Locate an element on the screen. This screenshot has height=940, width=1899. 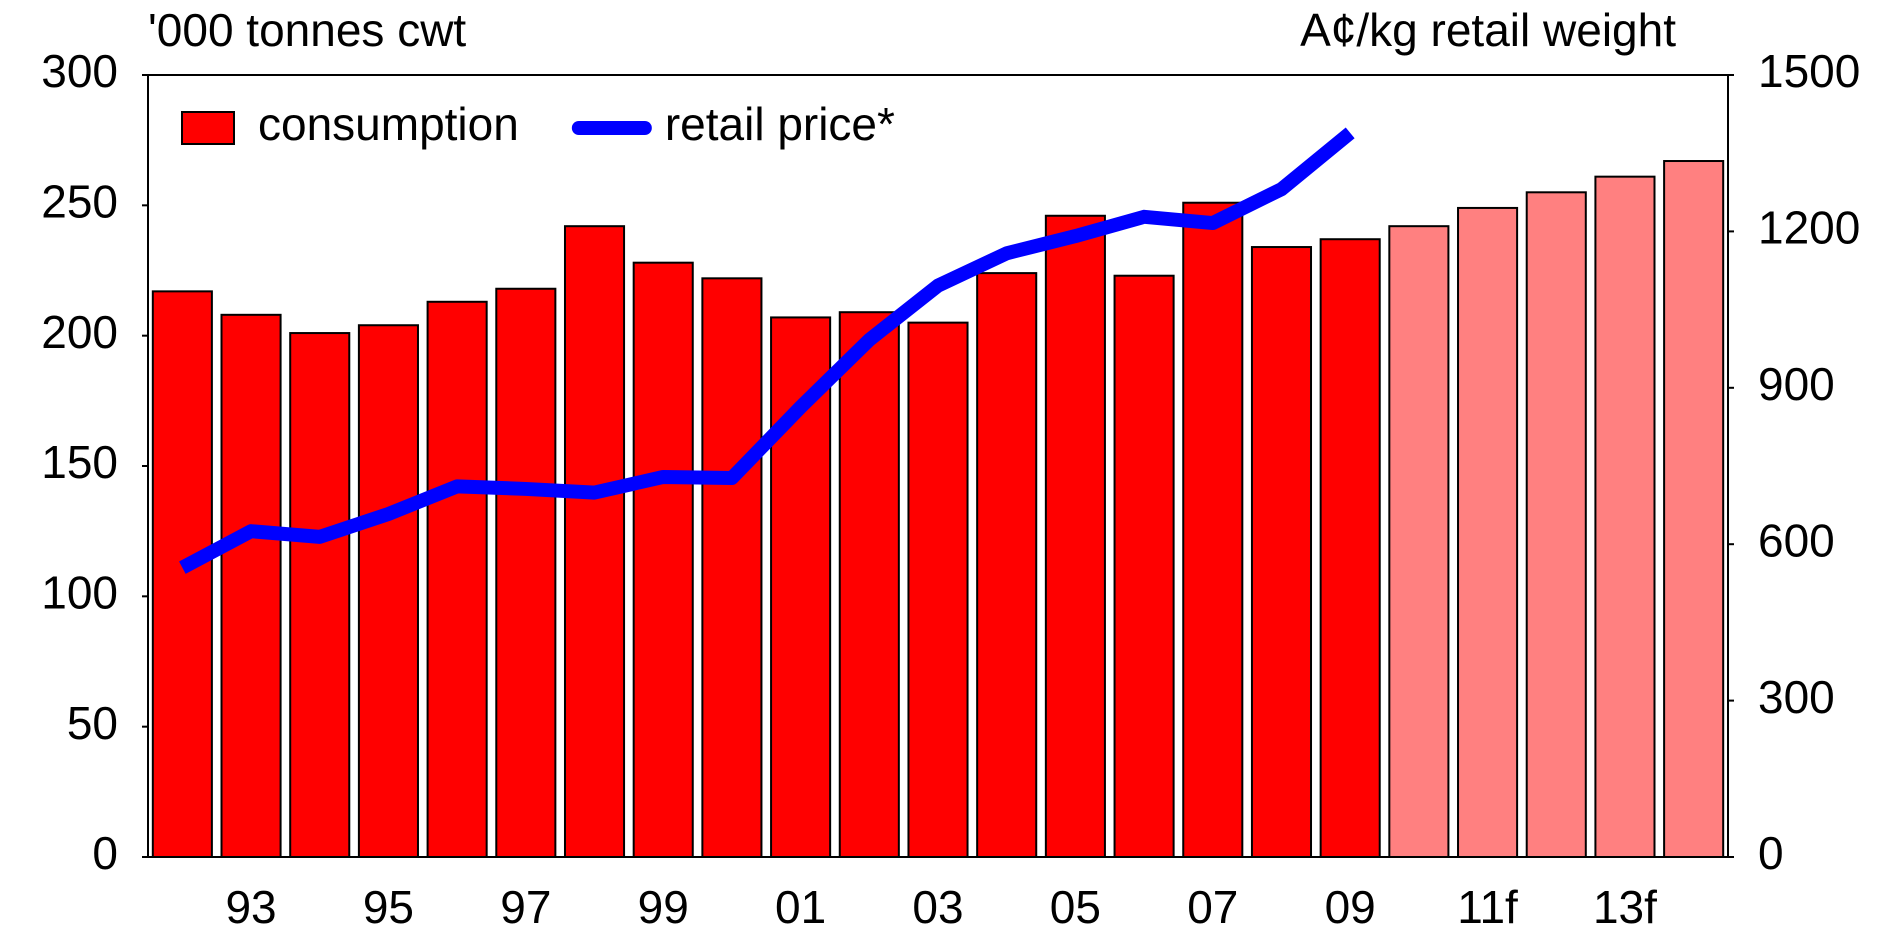
y2-tick-label: 600 is located at coordinates (1796, 540).